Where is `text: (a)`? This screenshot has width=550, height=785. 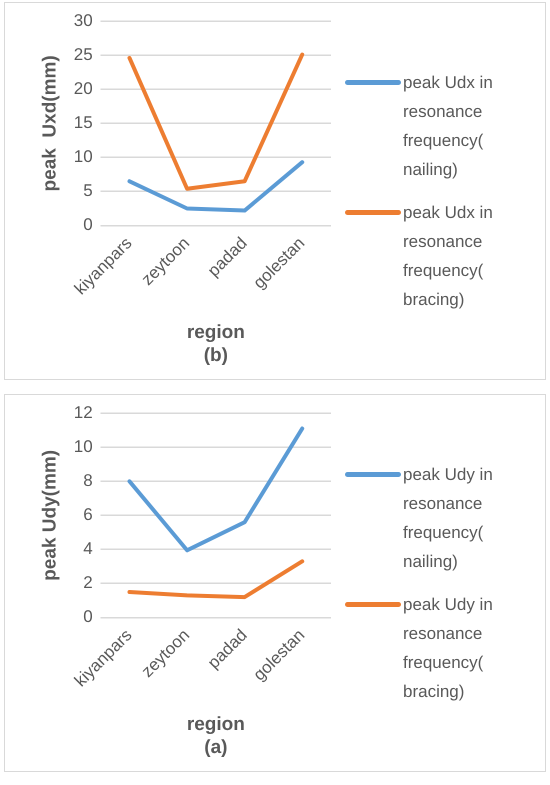
text: (a) is located at coordinates (216, 747).